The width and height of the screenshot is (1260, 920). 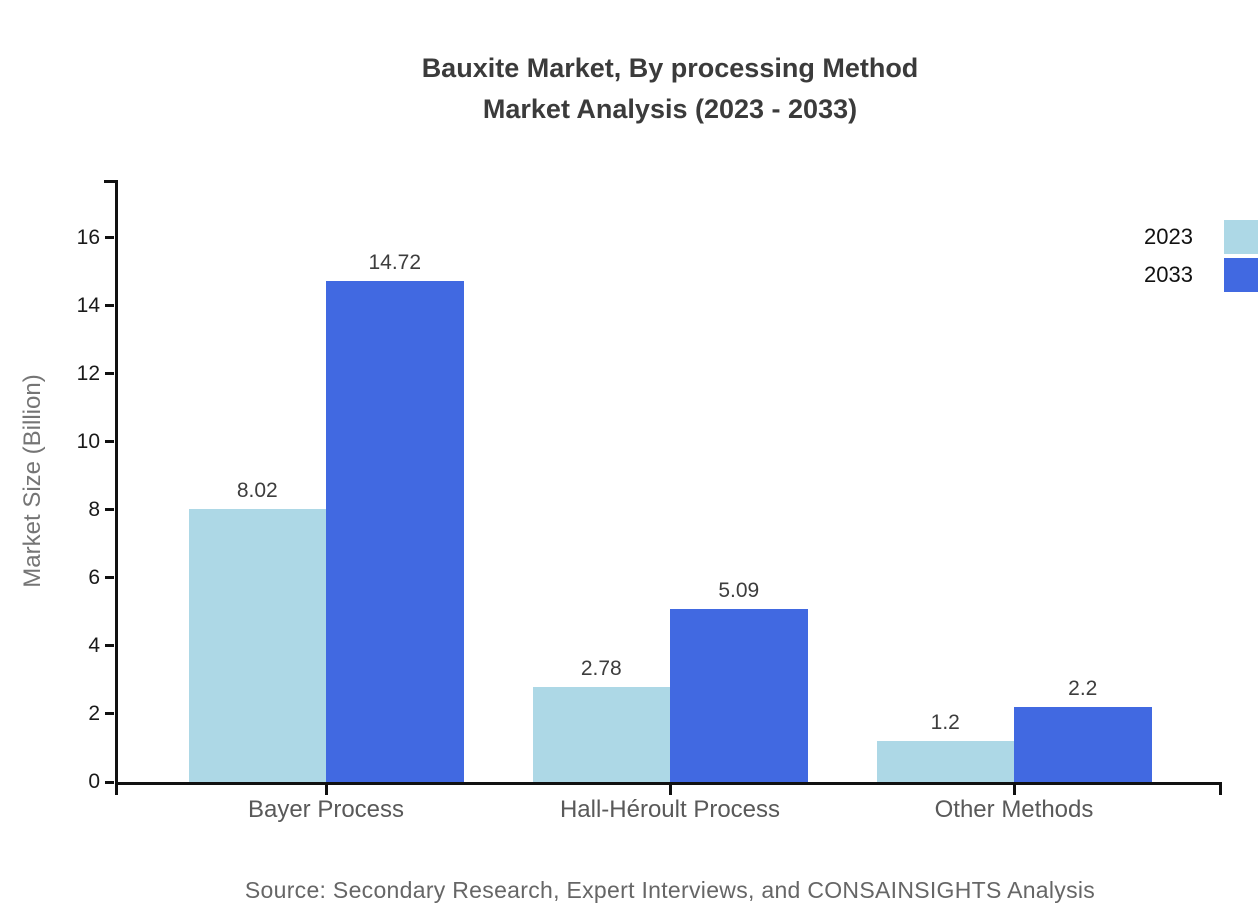 I want to click on y-tick-label: 14, so click(x=88, y=305).